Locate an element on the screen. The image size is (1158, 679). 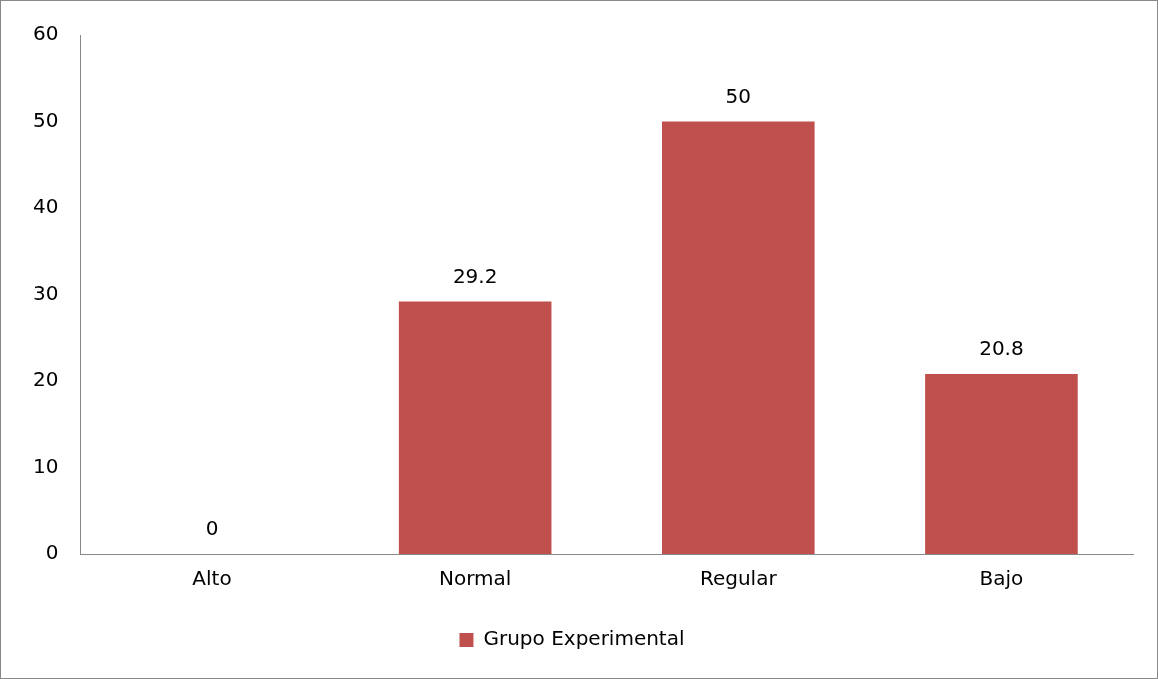
y-tick-label: 60 is located at coordinates (46, 33).